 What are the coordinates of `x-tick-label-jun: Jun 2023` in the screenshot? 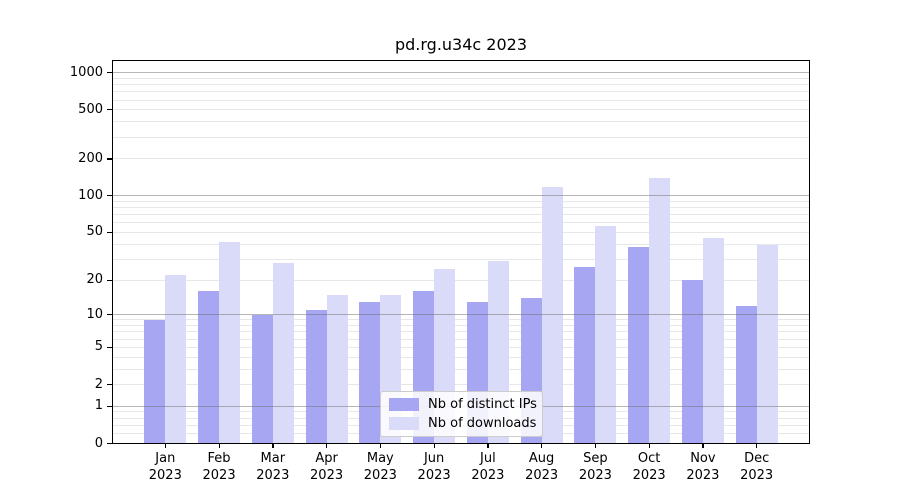 It's located at (434, 467).